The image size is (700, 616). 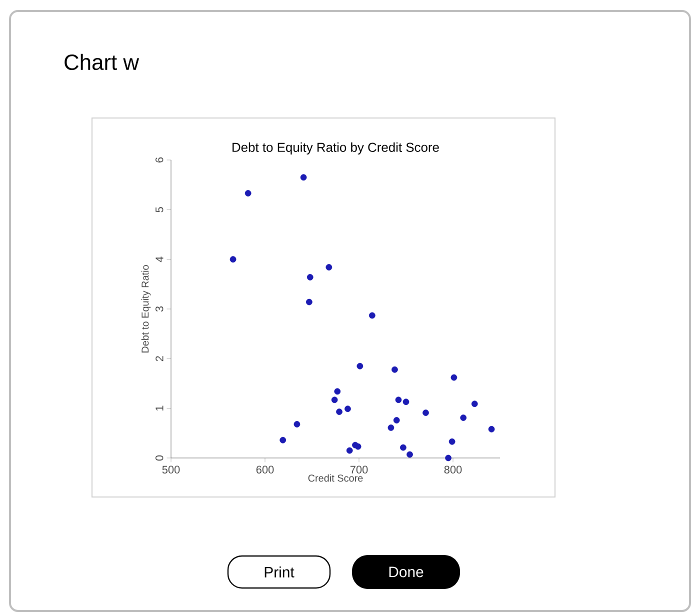 What do you see at coordinates (279, 572) in the screenshot?
I see `text: Print` at bounding box center [279, 572].